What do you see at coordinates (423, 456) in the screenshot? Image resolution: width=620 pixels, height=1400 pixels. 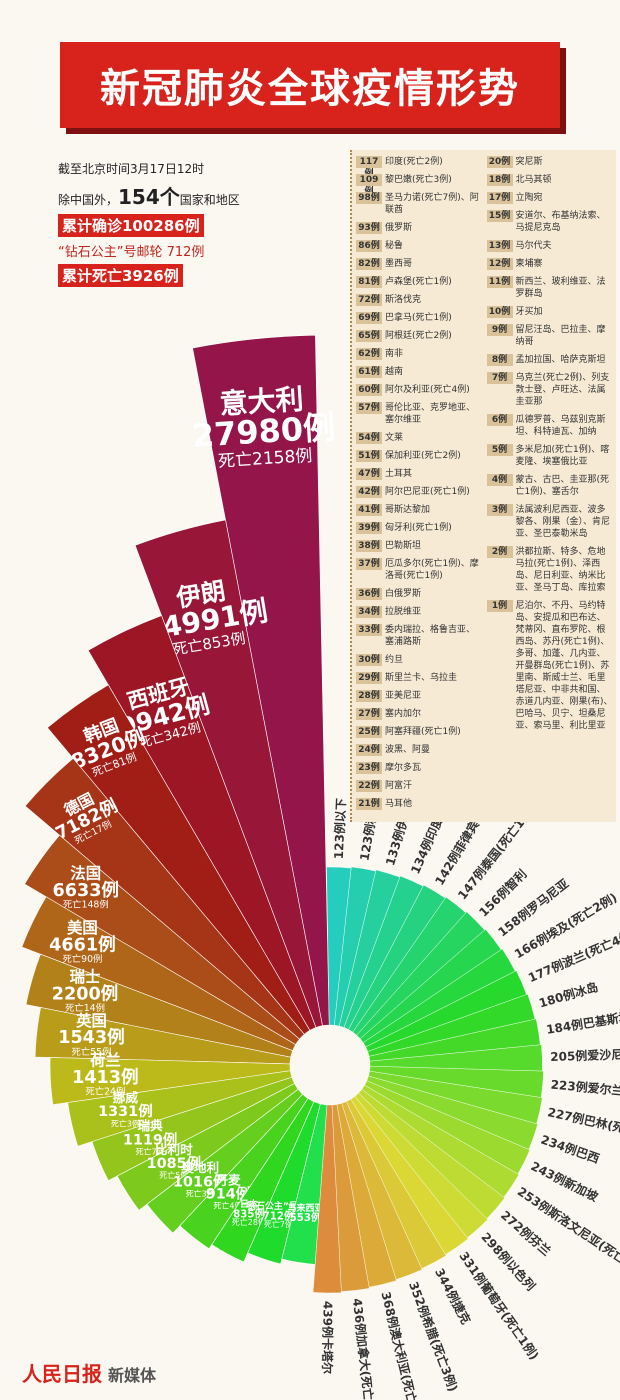 I see `row-countries: 保加利亚(死亡2例)` at bounding box center [423, 456].